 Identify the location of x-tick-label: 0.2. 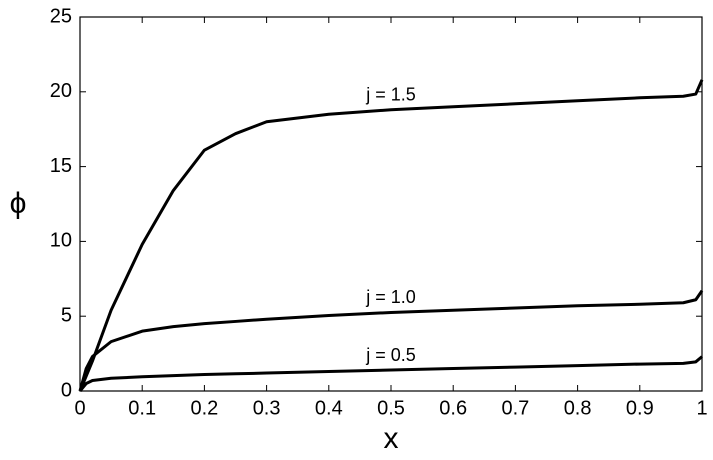
(204, 408).